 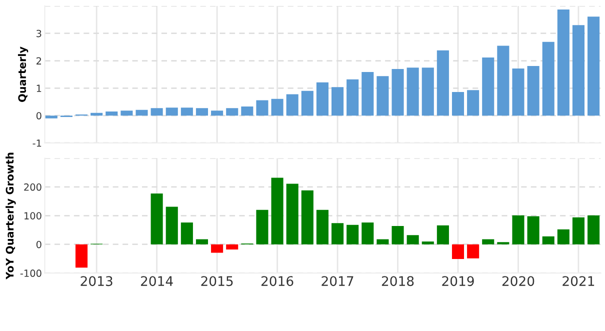 What do you see at coordinates (398, 281) in the screenshot?
I see `x-tick-label: 2018` at bounding box center [398, 281].